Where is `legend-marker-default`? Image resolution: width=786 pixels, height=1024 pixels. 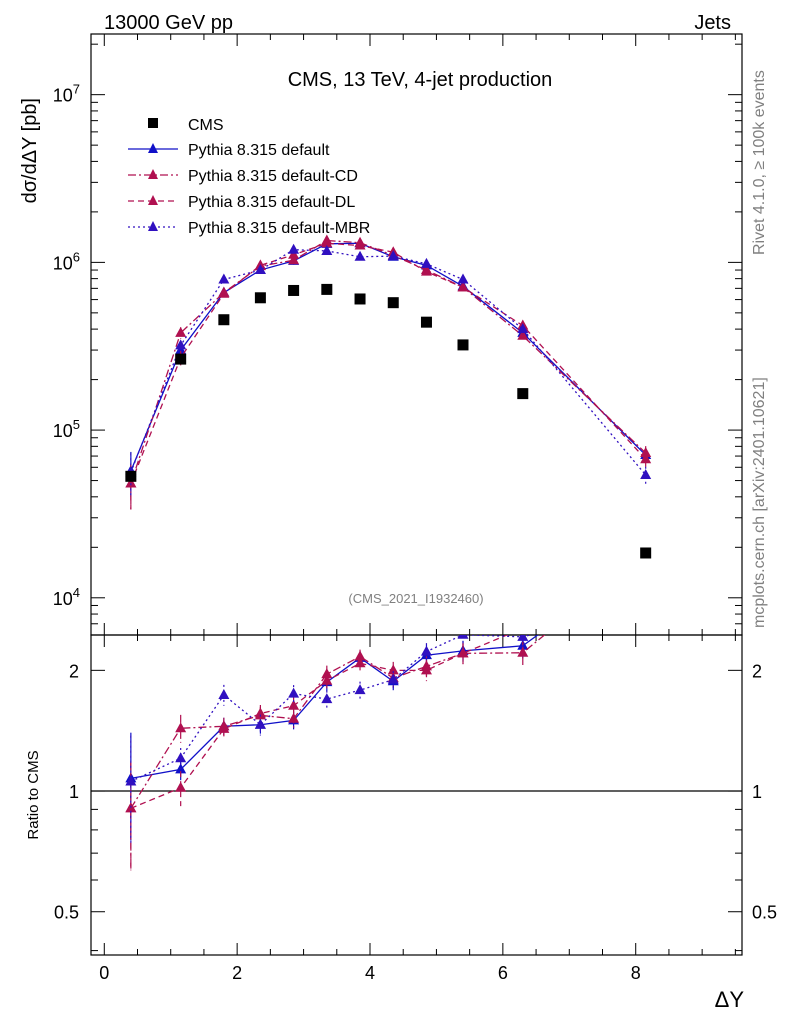
legend-marker-default is located at coordinates (153, 148).